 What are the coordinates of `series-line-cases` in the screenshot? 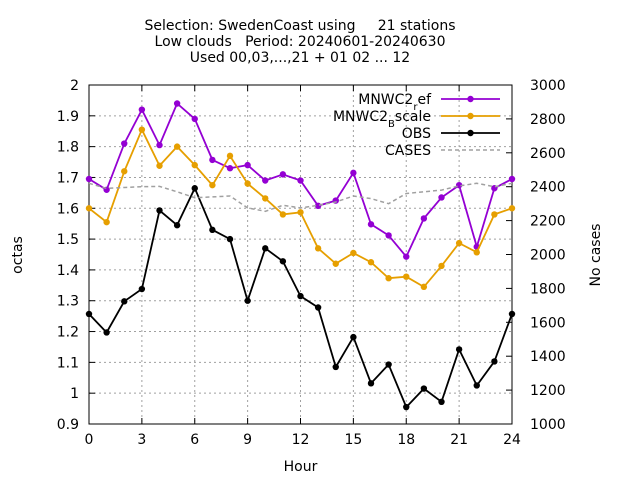 It's located at (300, 197).